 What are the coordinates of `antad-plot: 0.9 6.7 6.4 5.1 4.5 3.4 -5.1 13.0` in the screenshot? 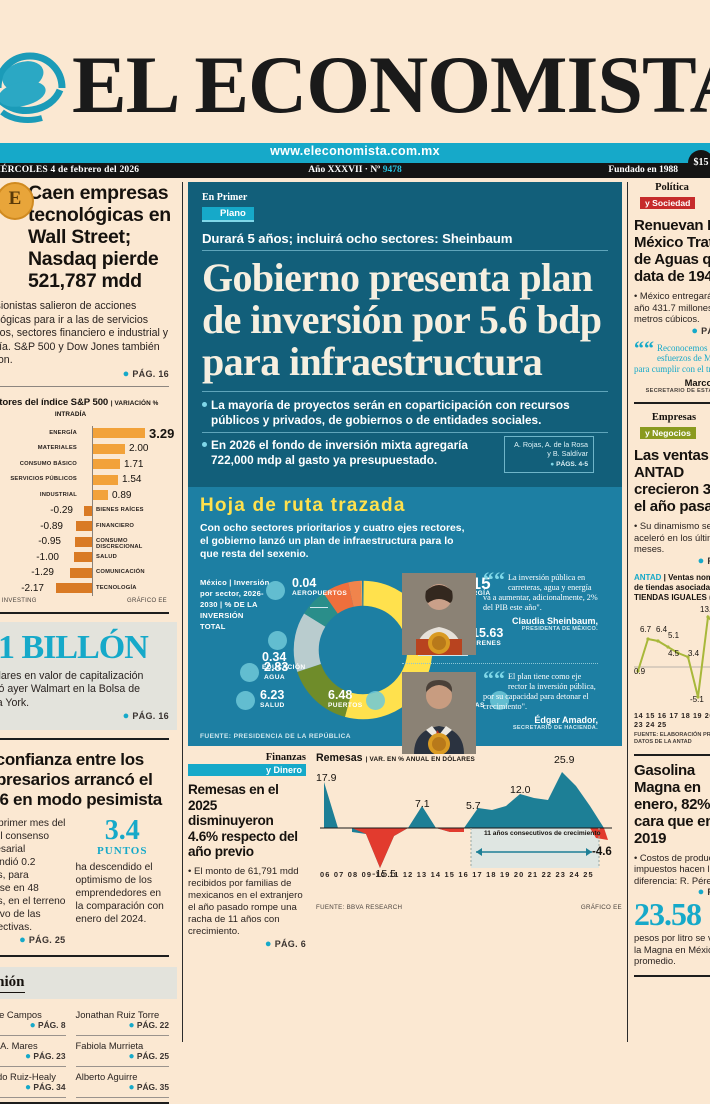 It's located at (672, 658).